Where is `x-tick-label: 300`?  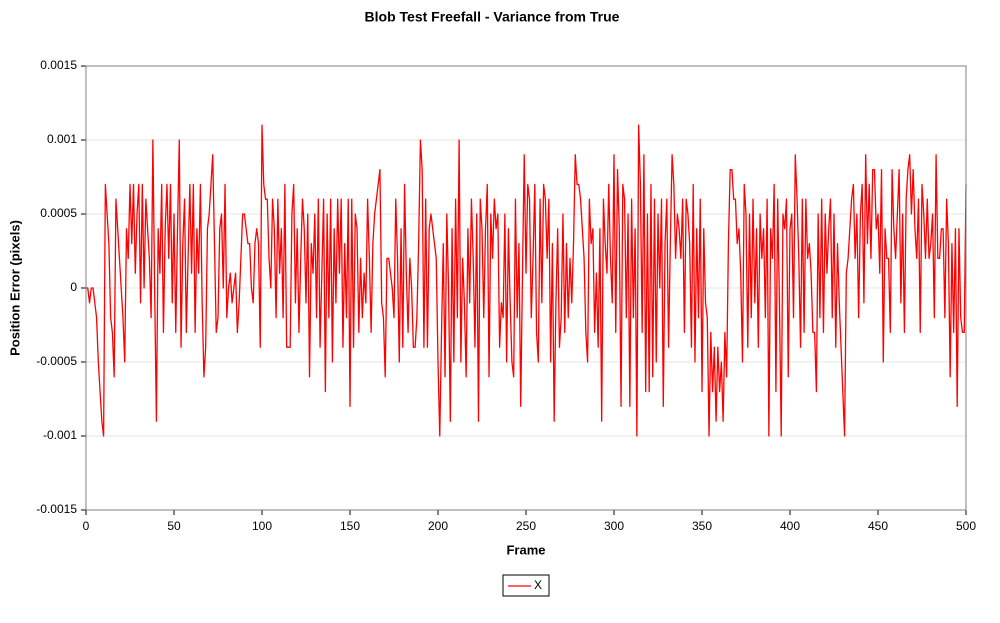 x-tick-label: 300 is located at coordinates (614, 526).